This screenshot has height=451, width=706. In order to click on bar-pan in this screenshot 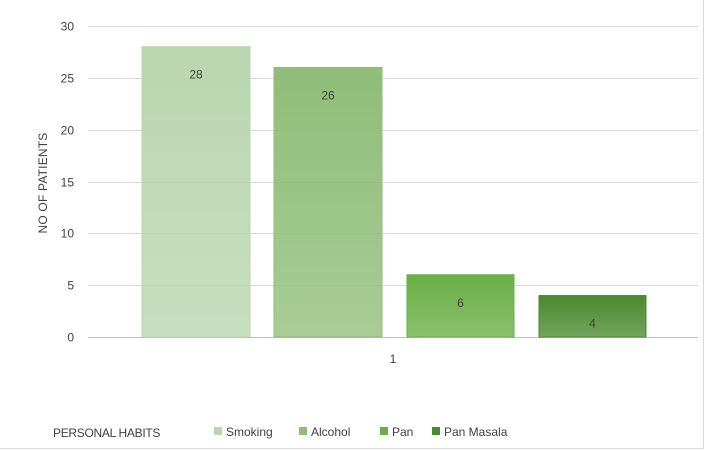, I will do `click(460, 306)`.